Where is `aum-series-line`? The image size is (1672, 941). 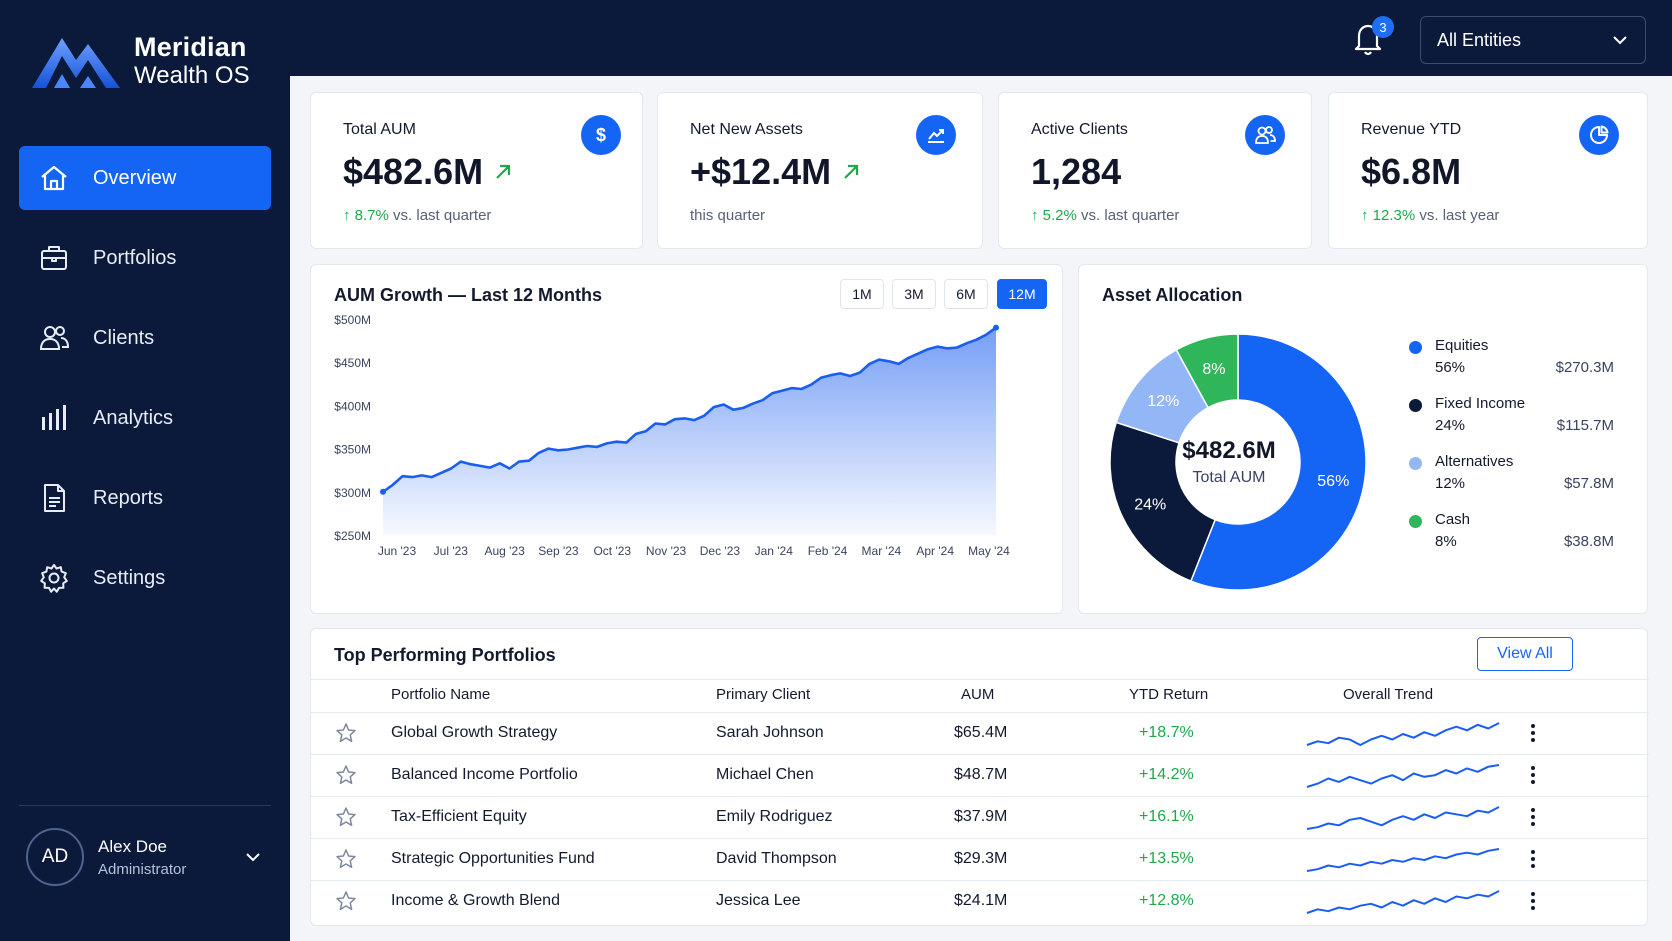
aum-series-line is located at coordinates (689, 409).